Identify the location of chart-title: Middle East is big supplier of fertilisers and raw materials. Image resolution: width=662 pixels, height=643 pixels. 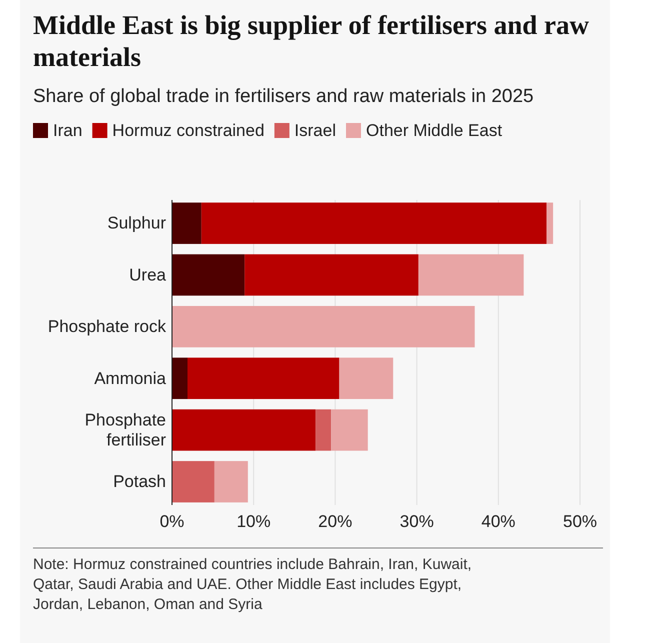
(311, 41).